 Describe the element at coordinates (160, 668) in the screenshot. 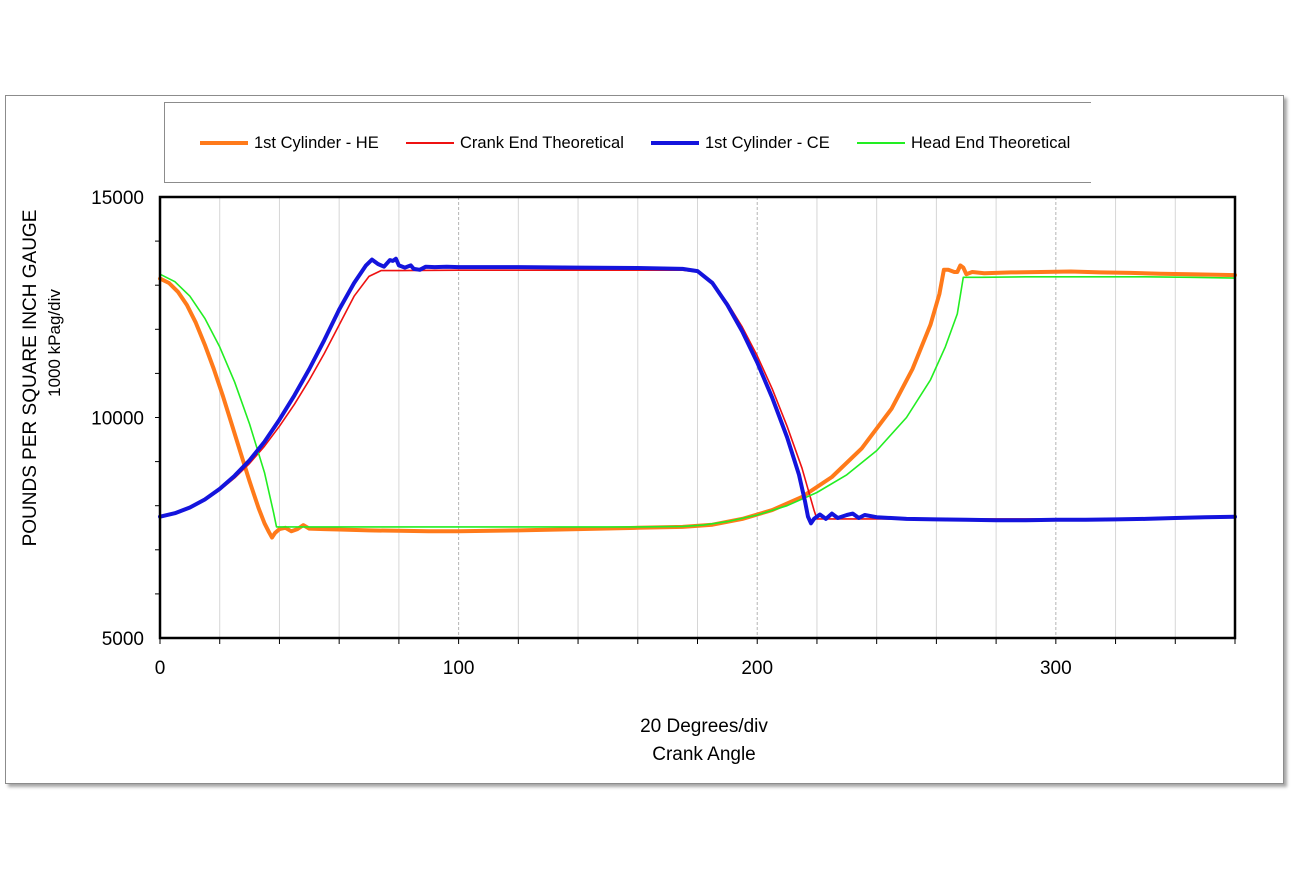

I see `x-tick-label: 0` at that location.